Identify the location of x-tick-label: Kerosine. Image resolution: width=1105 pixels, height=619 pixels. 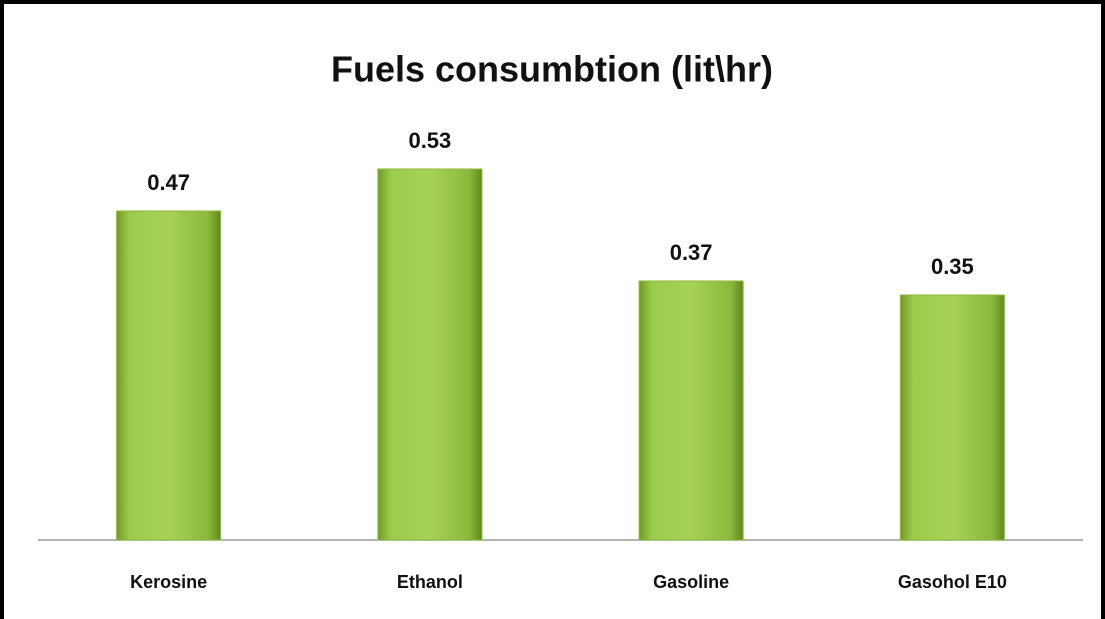
(168, 582).